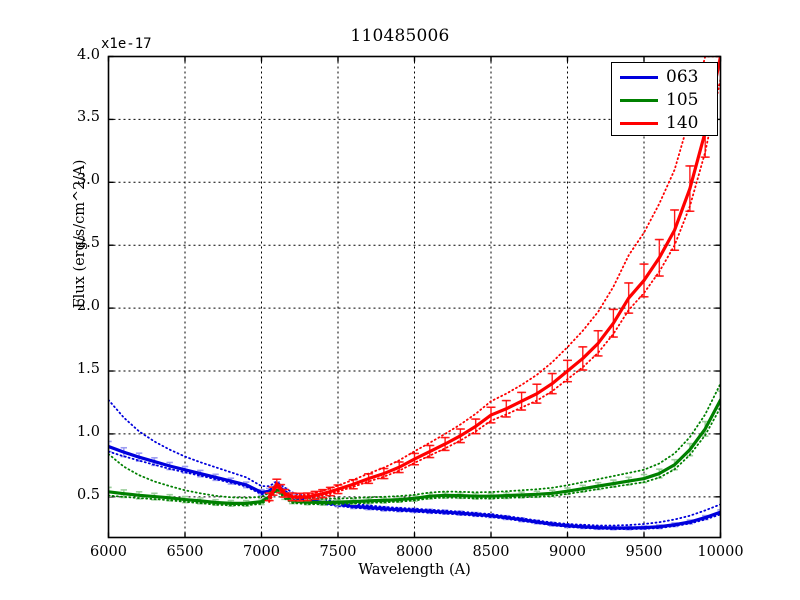 Image resolution: width=800 pixels, height=600 pixels. Describe the element at coordinates (88, 117) in the screenshot. I see `y-tick-label: 3.5` at that location.